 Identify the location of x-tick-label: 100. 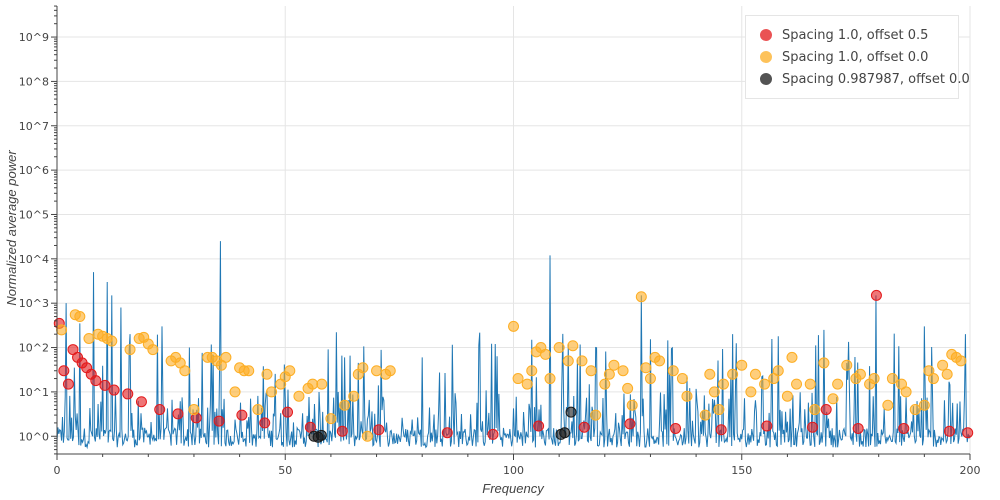
(513, 470).